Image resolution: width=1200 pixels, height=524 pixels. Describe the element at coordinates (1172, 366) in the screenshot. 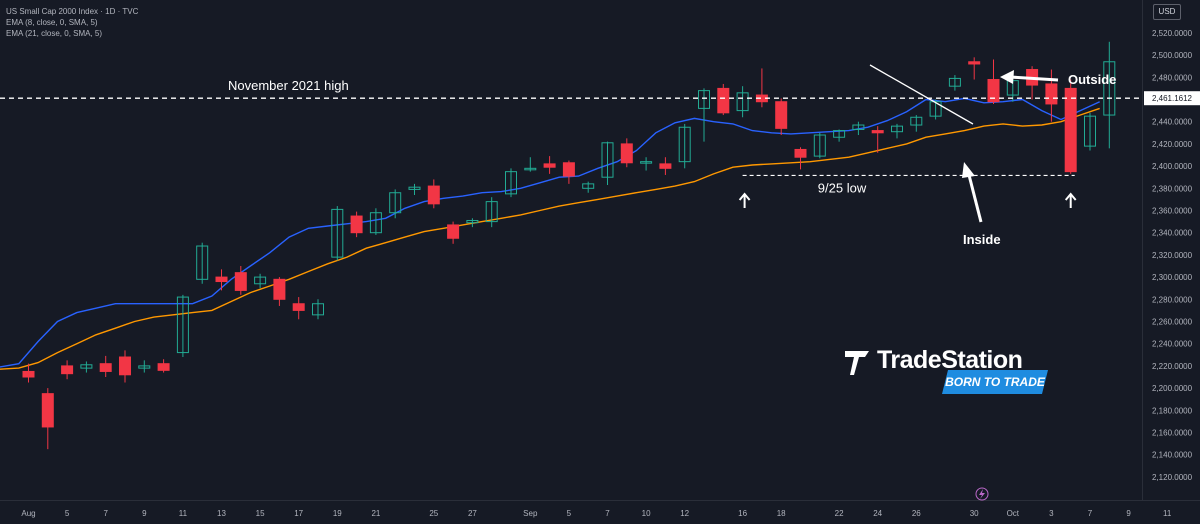

I see `price-tick-label: 2,220.0000` at that location.